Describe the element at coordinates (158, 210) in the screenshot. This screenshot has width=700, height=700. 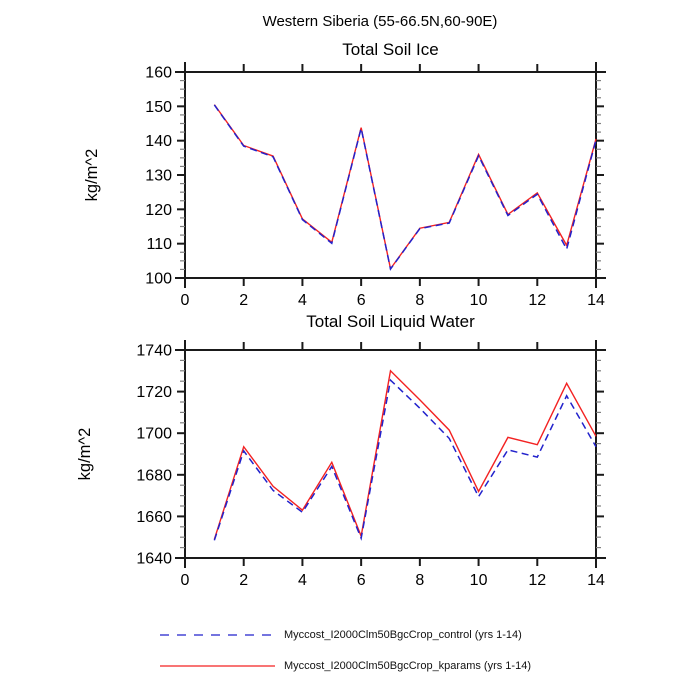
I see `svg-text: 120` at that location.